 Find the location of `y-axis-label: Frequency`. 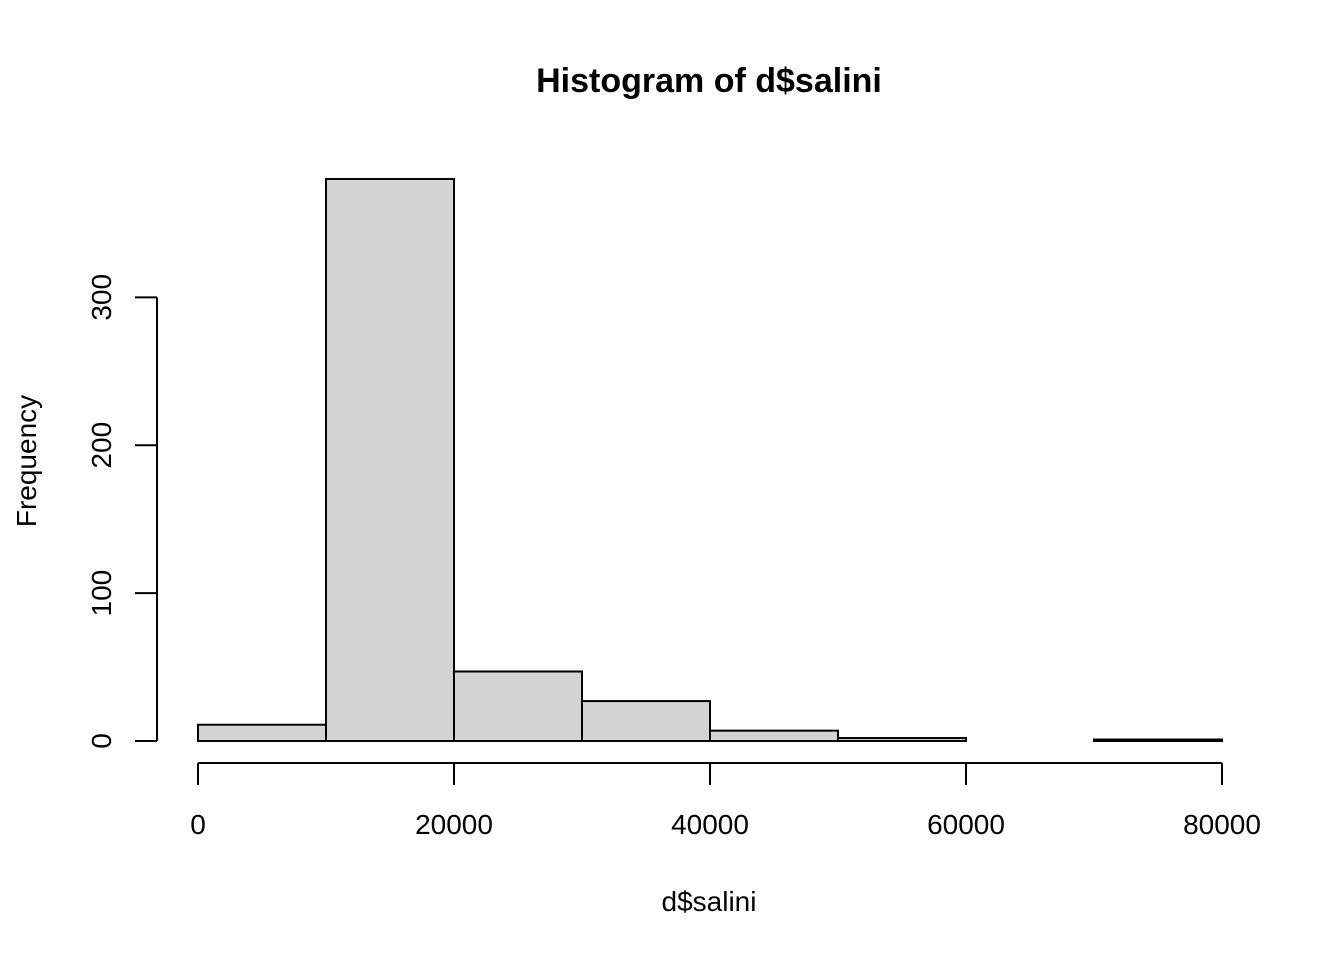

y-axis-label: Frequency is located at coordinates (26, 461).